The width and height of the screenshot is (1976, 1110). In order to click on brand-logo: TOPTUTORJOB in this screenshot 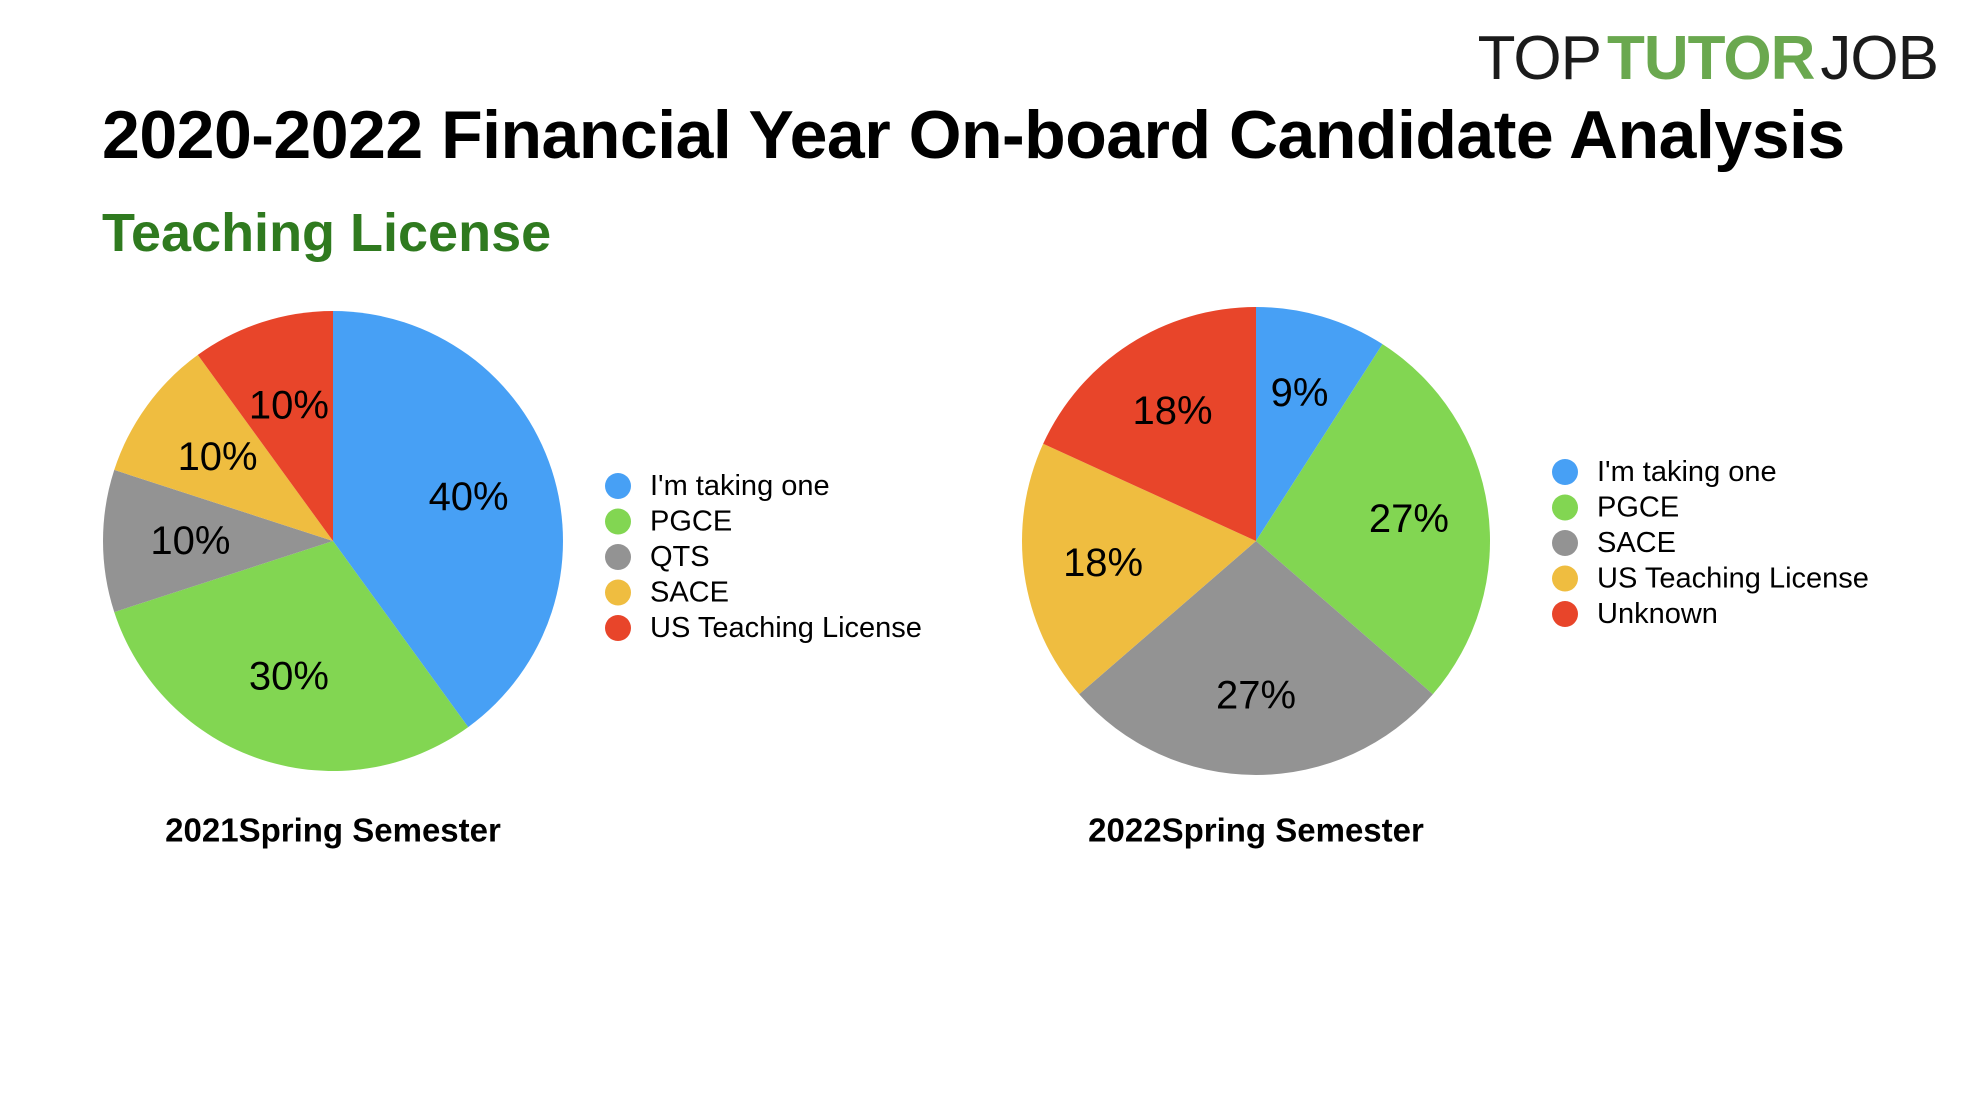, I will do `click(1708, 59)`.